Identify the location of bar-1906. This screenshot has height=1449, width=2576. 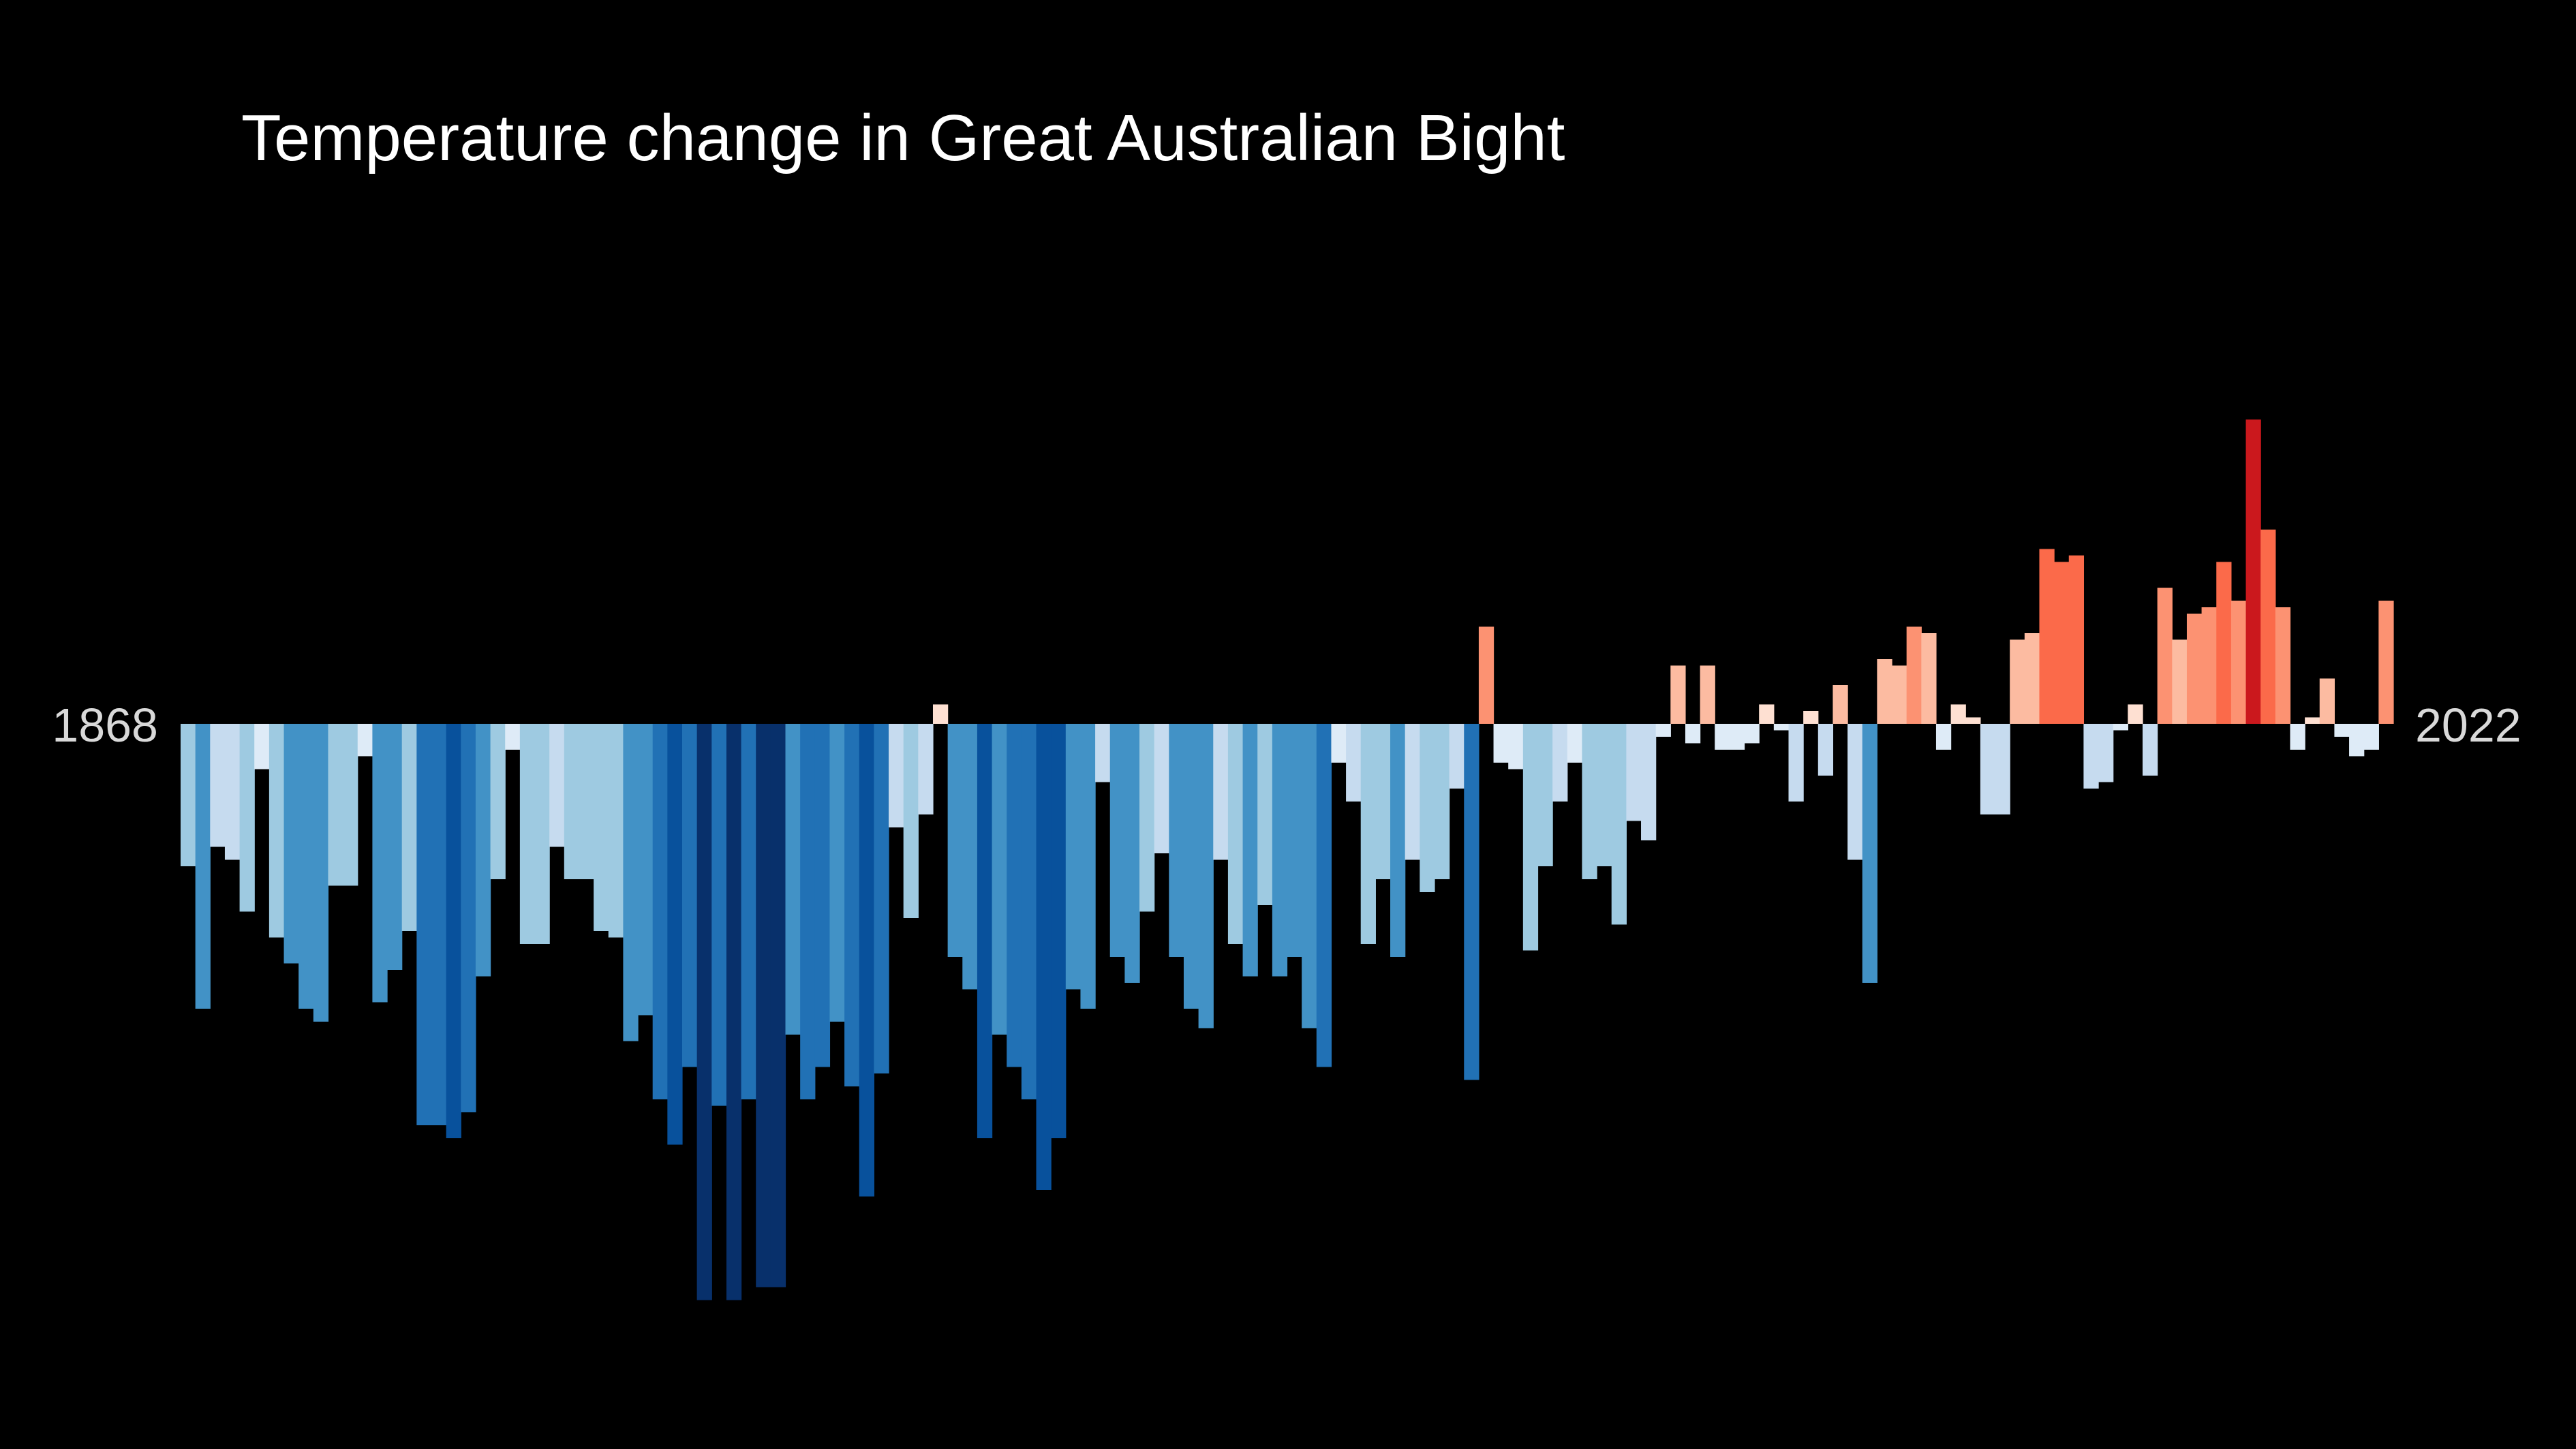
(749, 911).